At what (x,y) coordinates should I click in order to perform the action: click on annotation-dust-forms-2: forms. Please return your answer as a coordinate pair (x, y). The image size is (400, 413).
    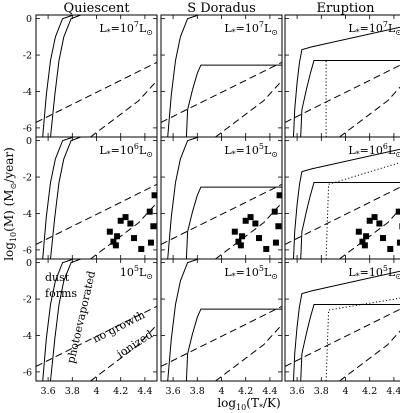
    Looking at the image, I should click on (61, 293).